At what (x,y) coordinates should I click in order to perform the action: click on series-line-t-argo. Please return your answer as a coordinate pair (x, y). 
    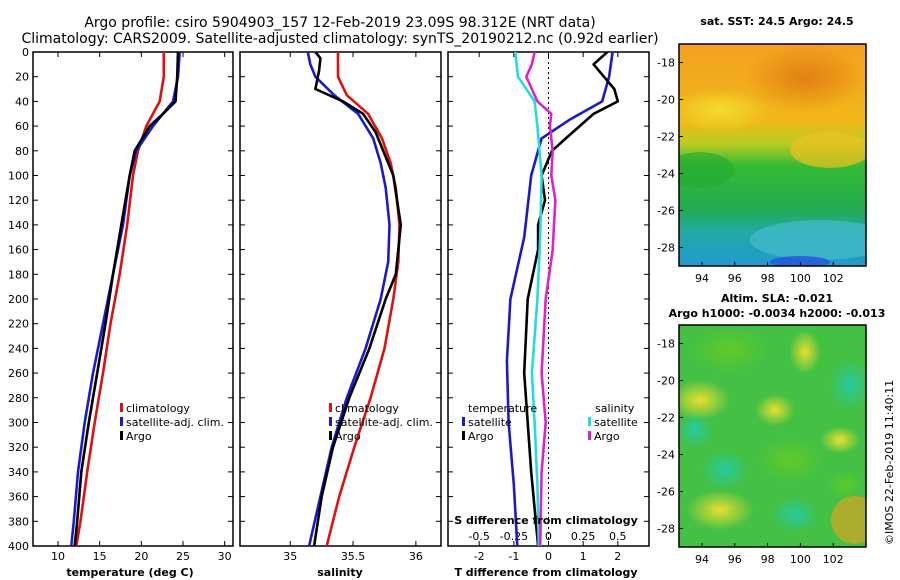
    Looking at the image, I should click on (571, 299).